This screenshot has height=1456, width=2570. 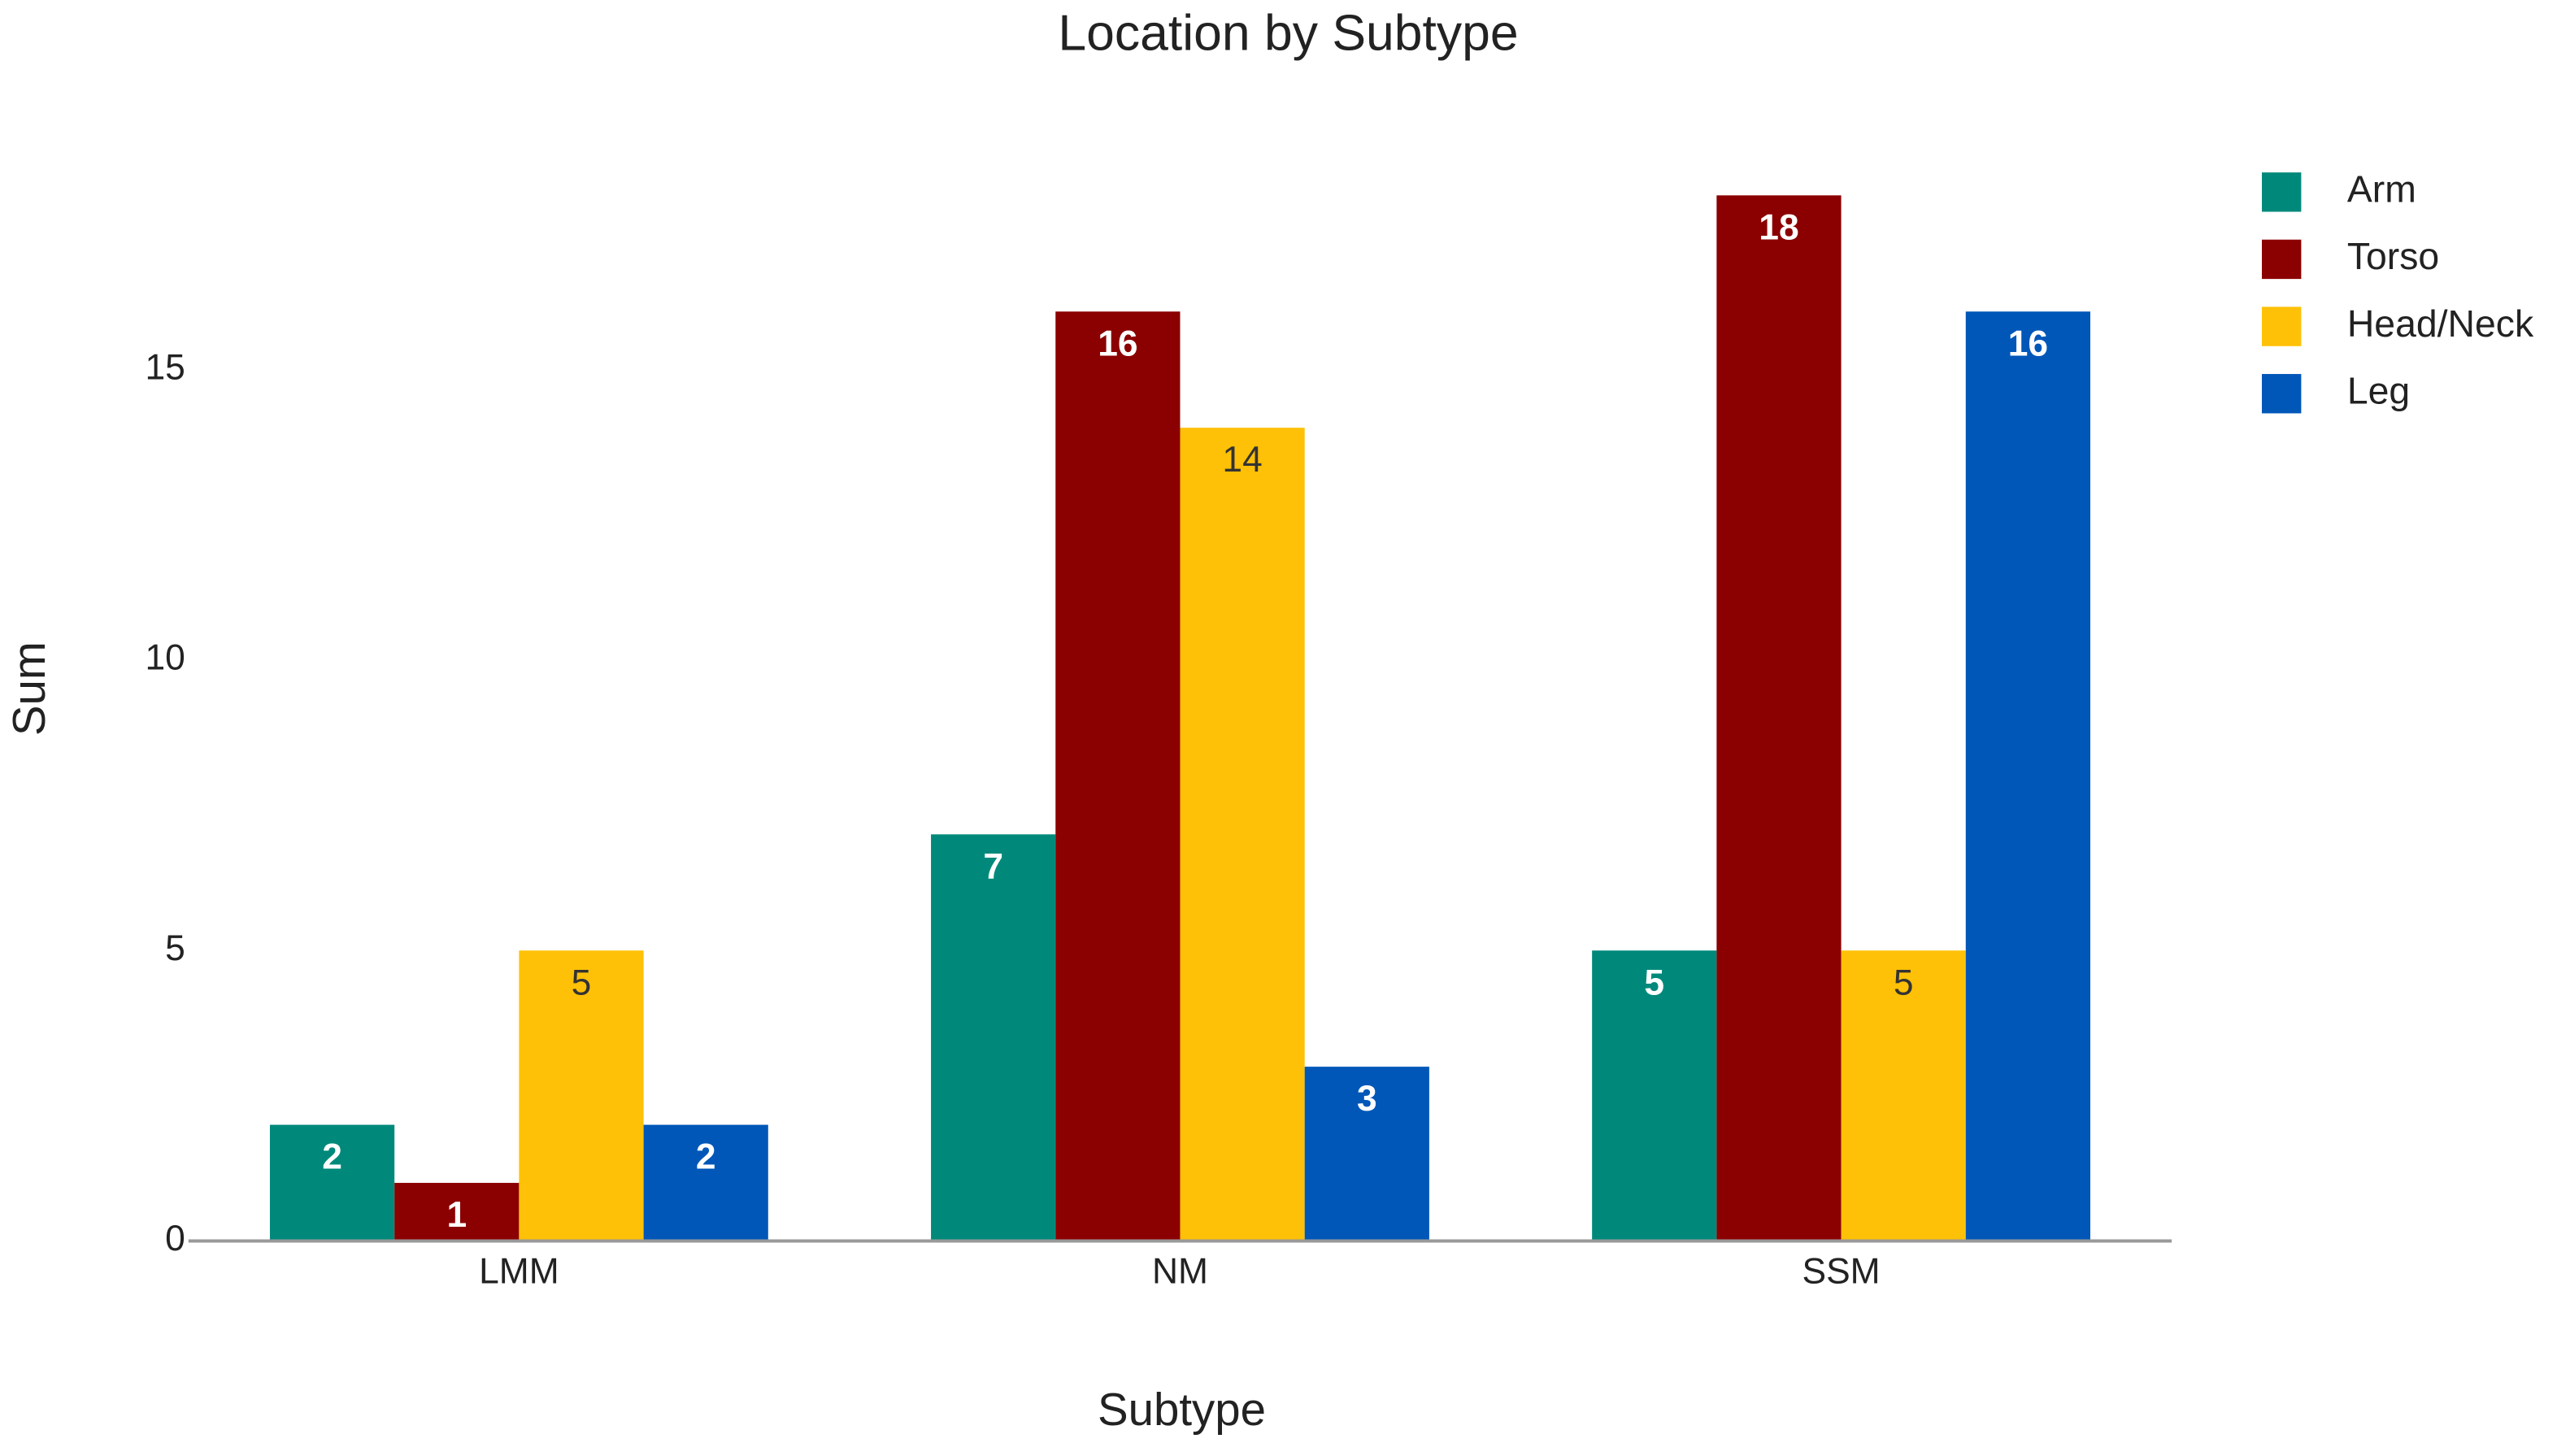 What do you see at coordinates (28, 689) in the screenshot?
I see `y-axis-label: Sum` at bounding box center [28, 689].